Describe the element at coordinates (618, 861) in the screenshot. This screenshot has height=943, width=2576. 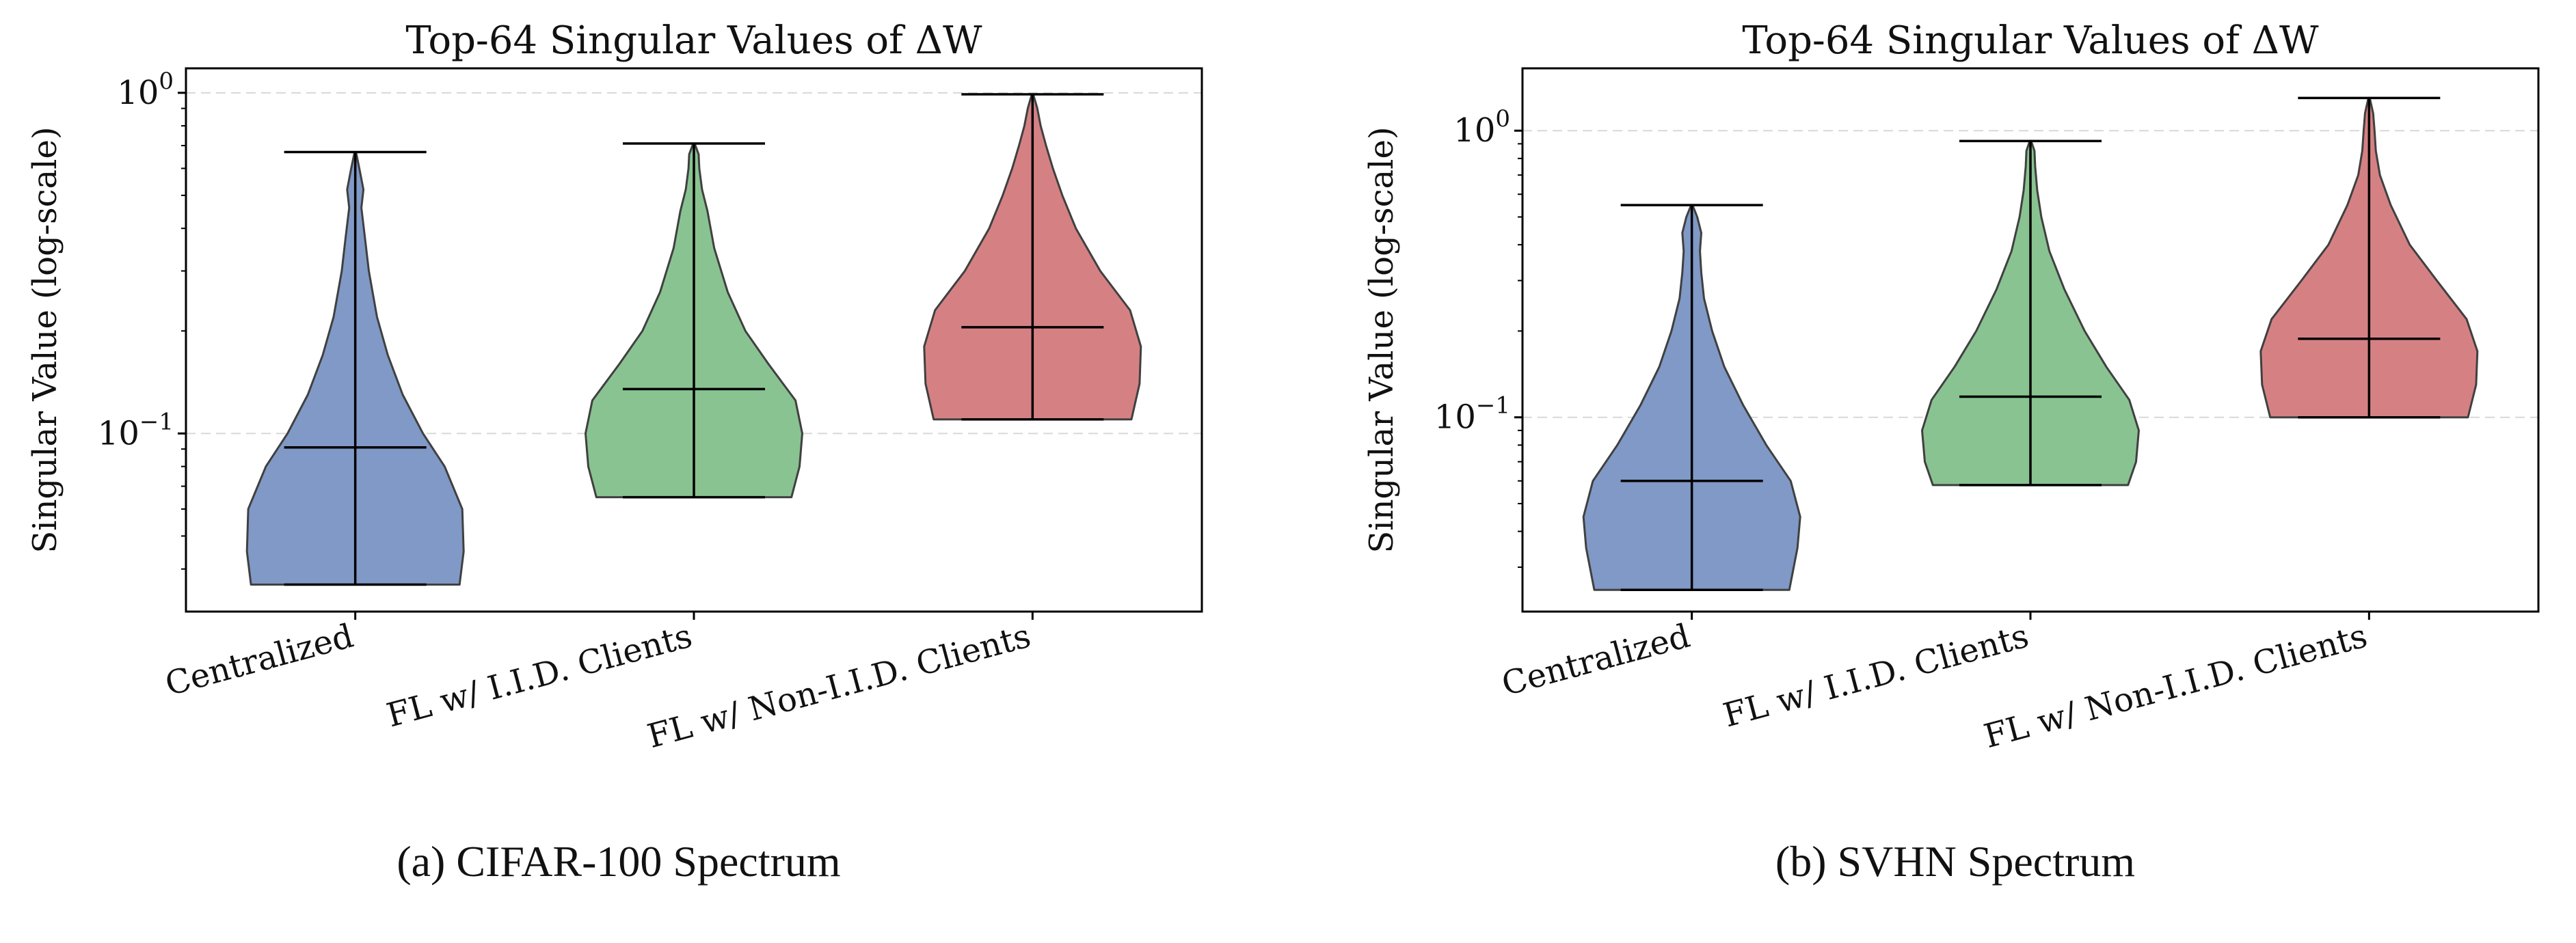
I see `caption-cifar100: (a) CIFAR-100 Spectrum` at that location.